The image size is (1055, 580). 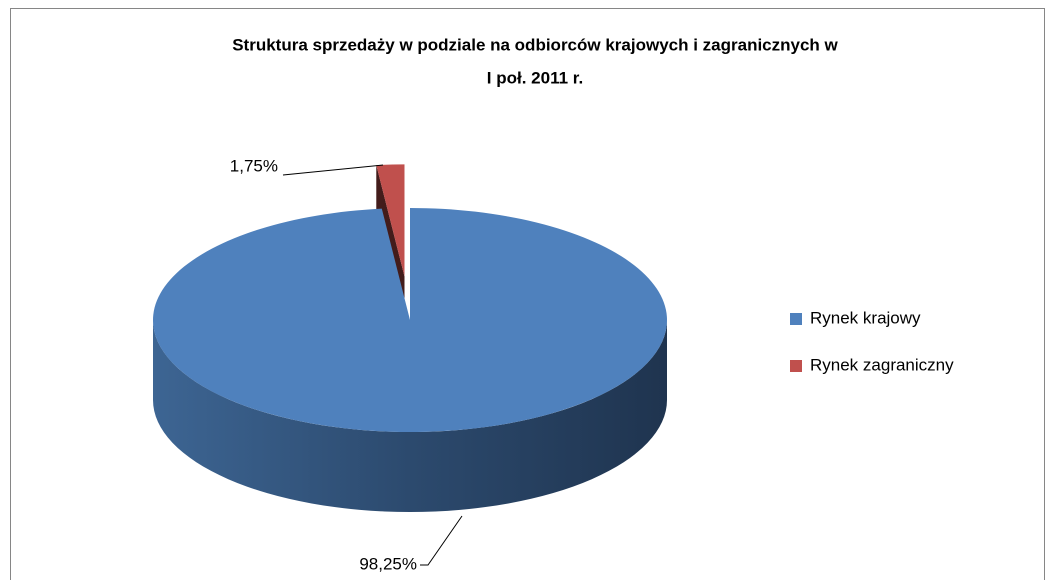 I want to click on data-label: 1,75%, so click(x=254, y=165).